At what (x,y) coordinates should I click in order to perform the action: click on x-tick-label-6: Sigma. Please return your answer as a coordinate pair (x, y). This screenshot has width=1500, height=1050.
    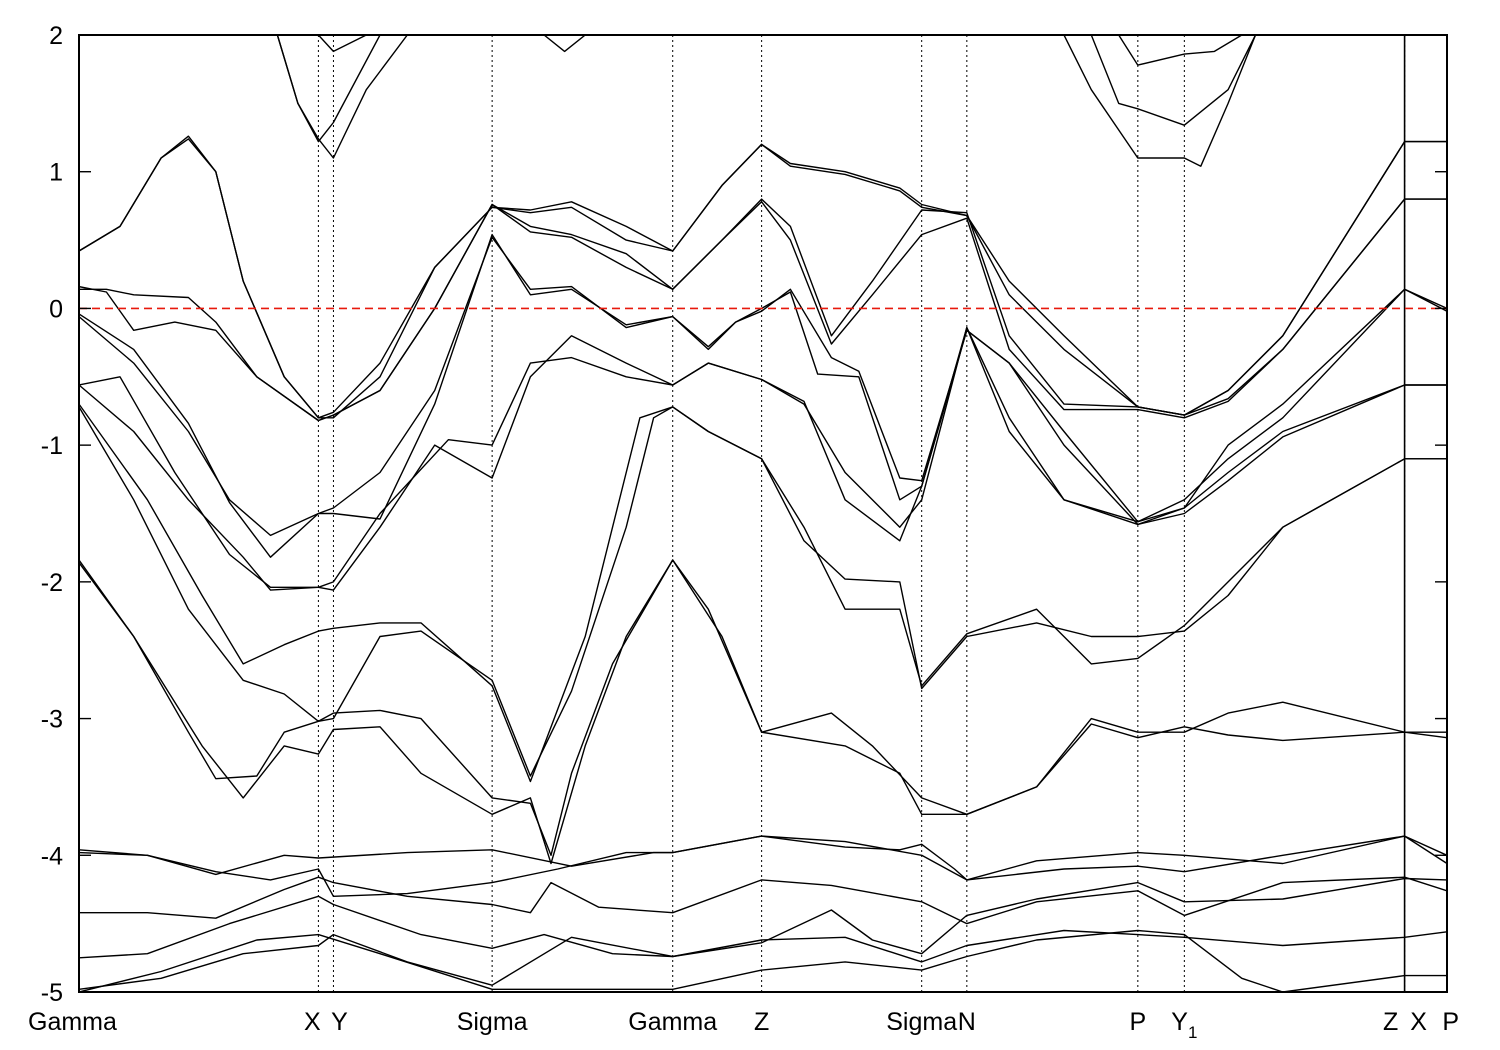
    Looking at the image, I should click on (921, 1022).